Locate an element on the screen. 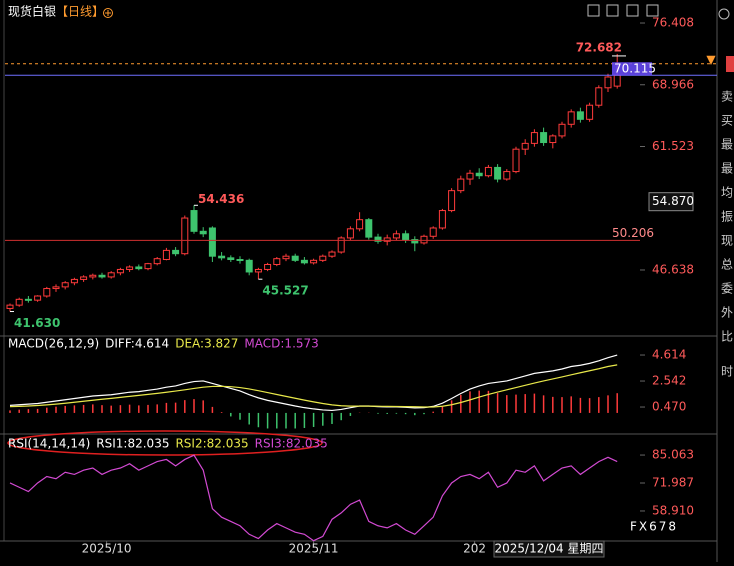 The height and width of the screenshot is (566, 734). extreme-label: 54.436 is located at coordinates (221, 199).